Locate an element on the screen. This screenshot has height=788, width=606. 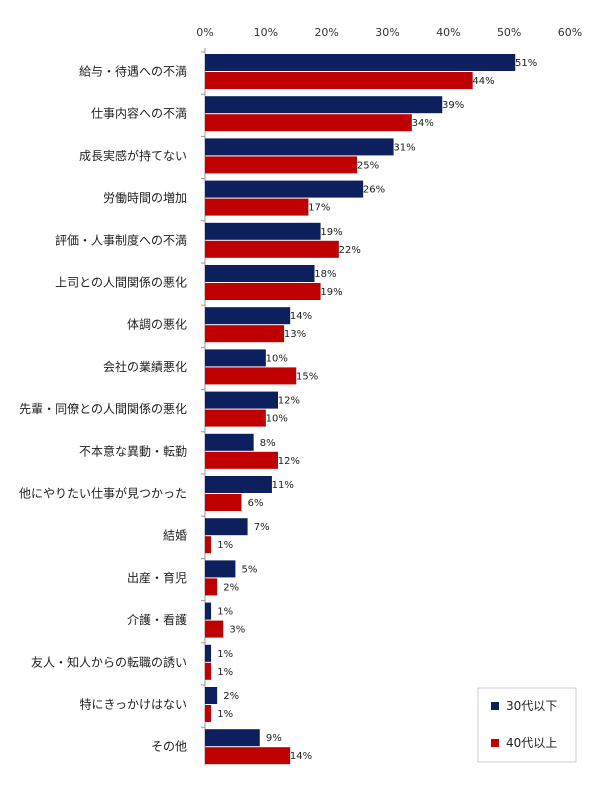
data-label-40s-and-over: 17% is located at coordinates (319, 208).